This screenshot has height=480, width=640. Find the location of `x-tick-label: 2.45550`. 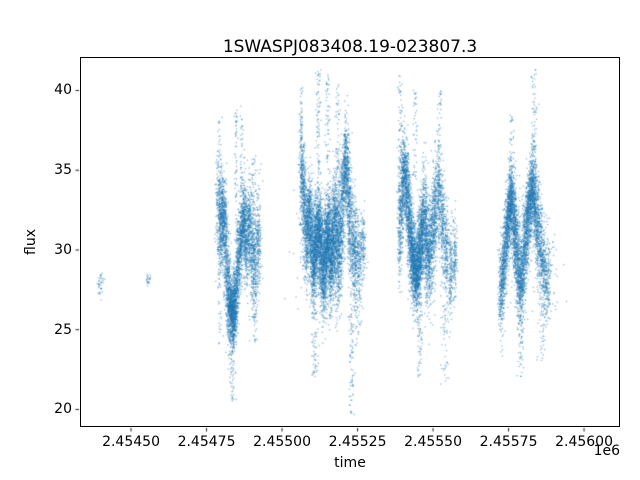

x-tick-label: 2.45550 is located at coordinates (433, 442).